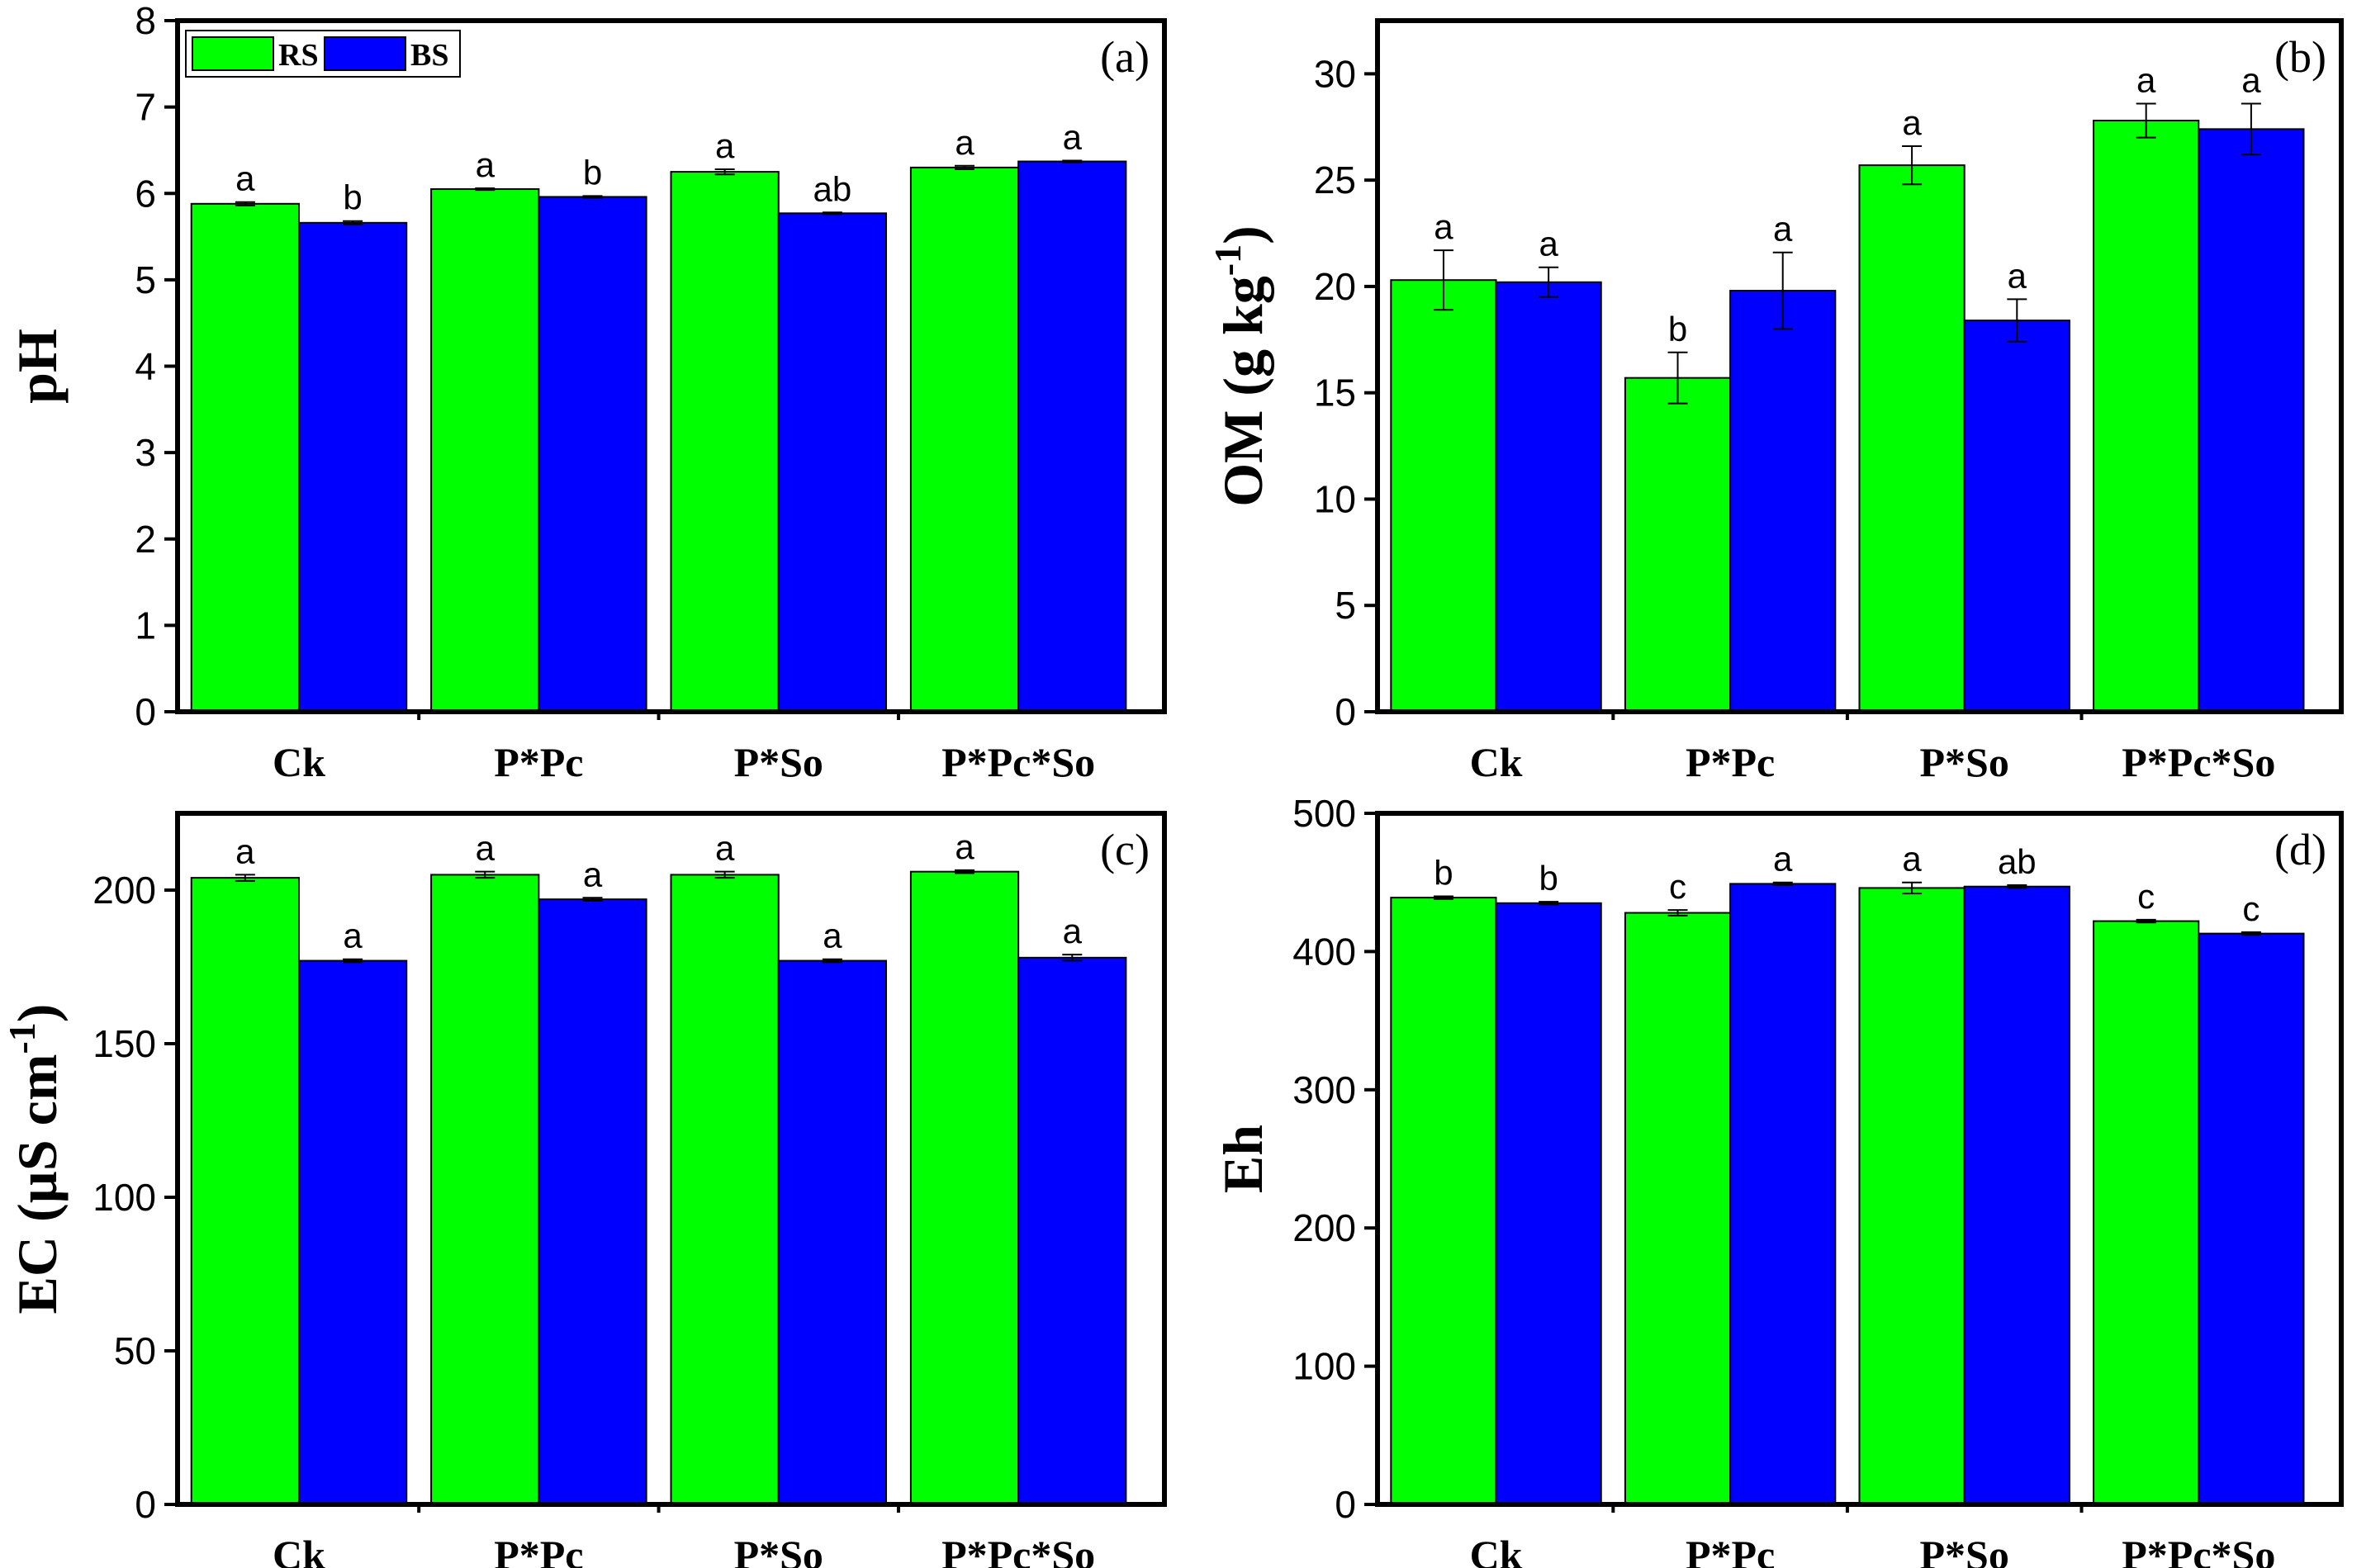  Describe the element at coordinates (146, 539) in the screenshot. I see `y-tick-label-3: 2` at that location.